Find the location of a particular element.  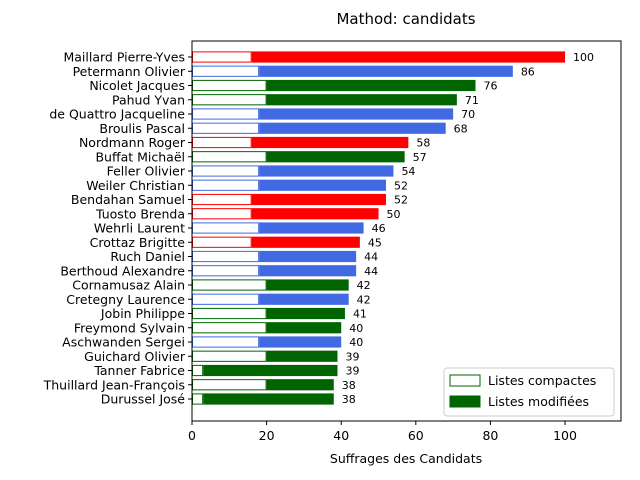

y-tick-label-row-0: Maillard Pierre-Yves is located at coordinates (124, 57).